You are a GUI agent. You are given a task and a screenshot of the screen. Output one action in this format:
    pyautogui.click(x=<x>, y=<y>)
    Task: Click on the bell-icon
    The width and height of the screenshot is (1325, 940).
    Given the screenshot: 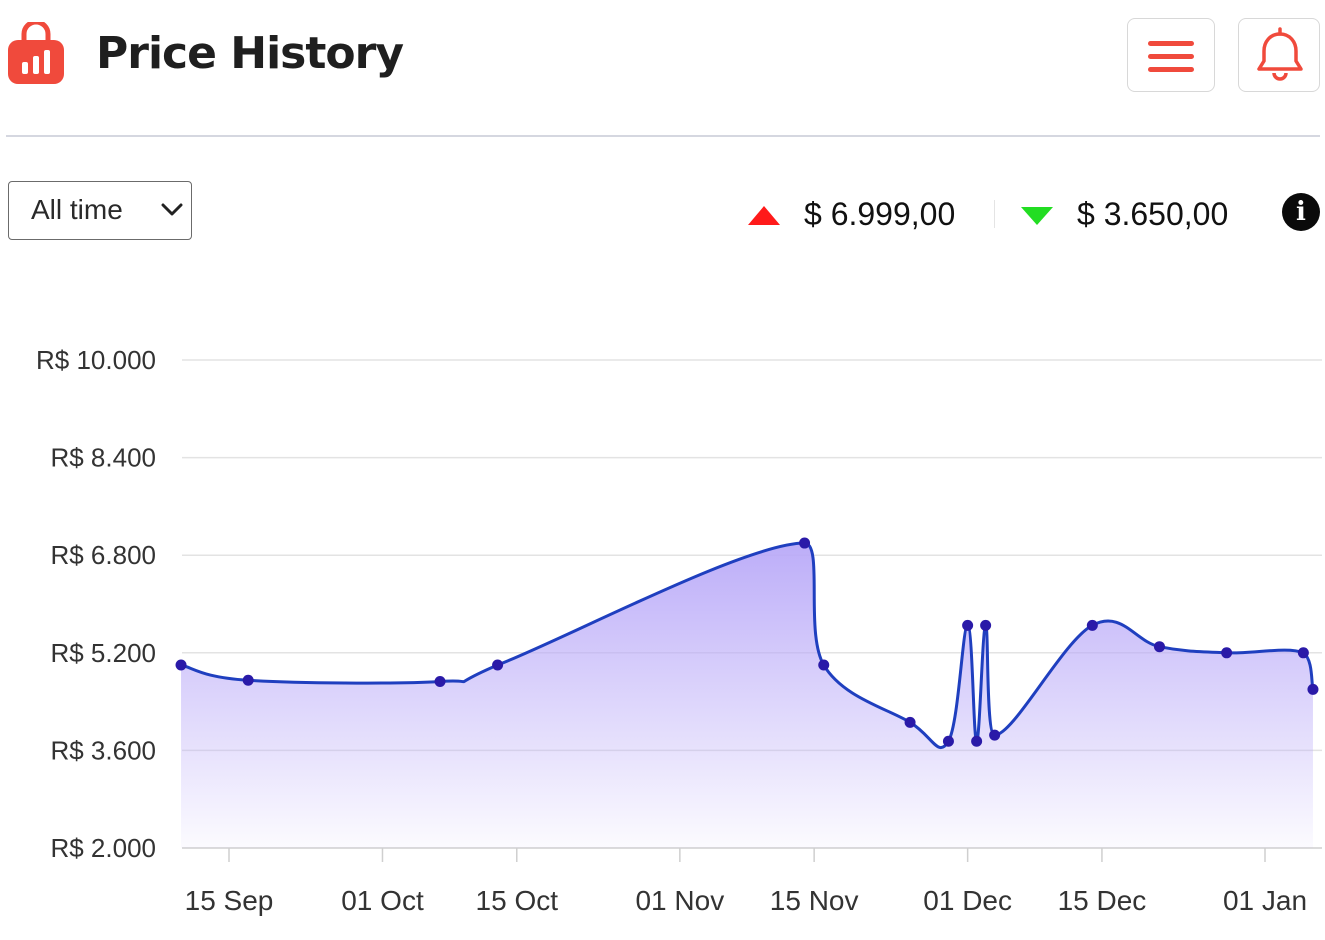 What is the action you would take?
    pyautogui.click(x=1280, y=54)
    